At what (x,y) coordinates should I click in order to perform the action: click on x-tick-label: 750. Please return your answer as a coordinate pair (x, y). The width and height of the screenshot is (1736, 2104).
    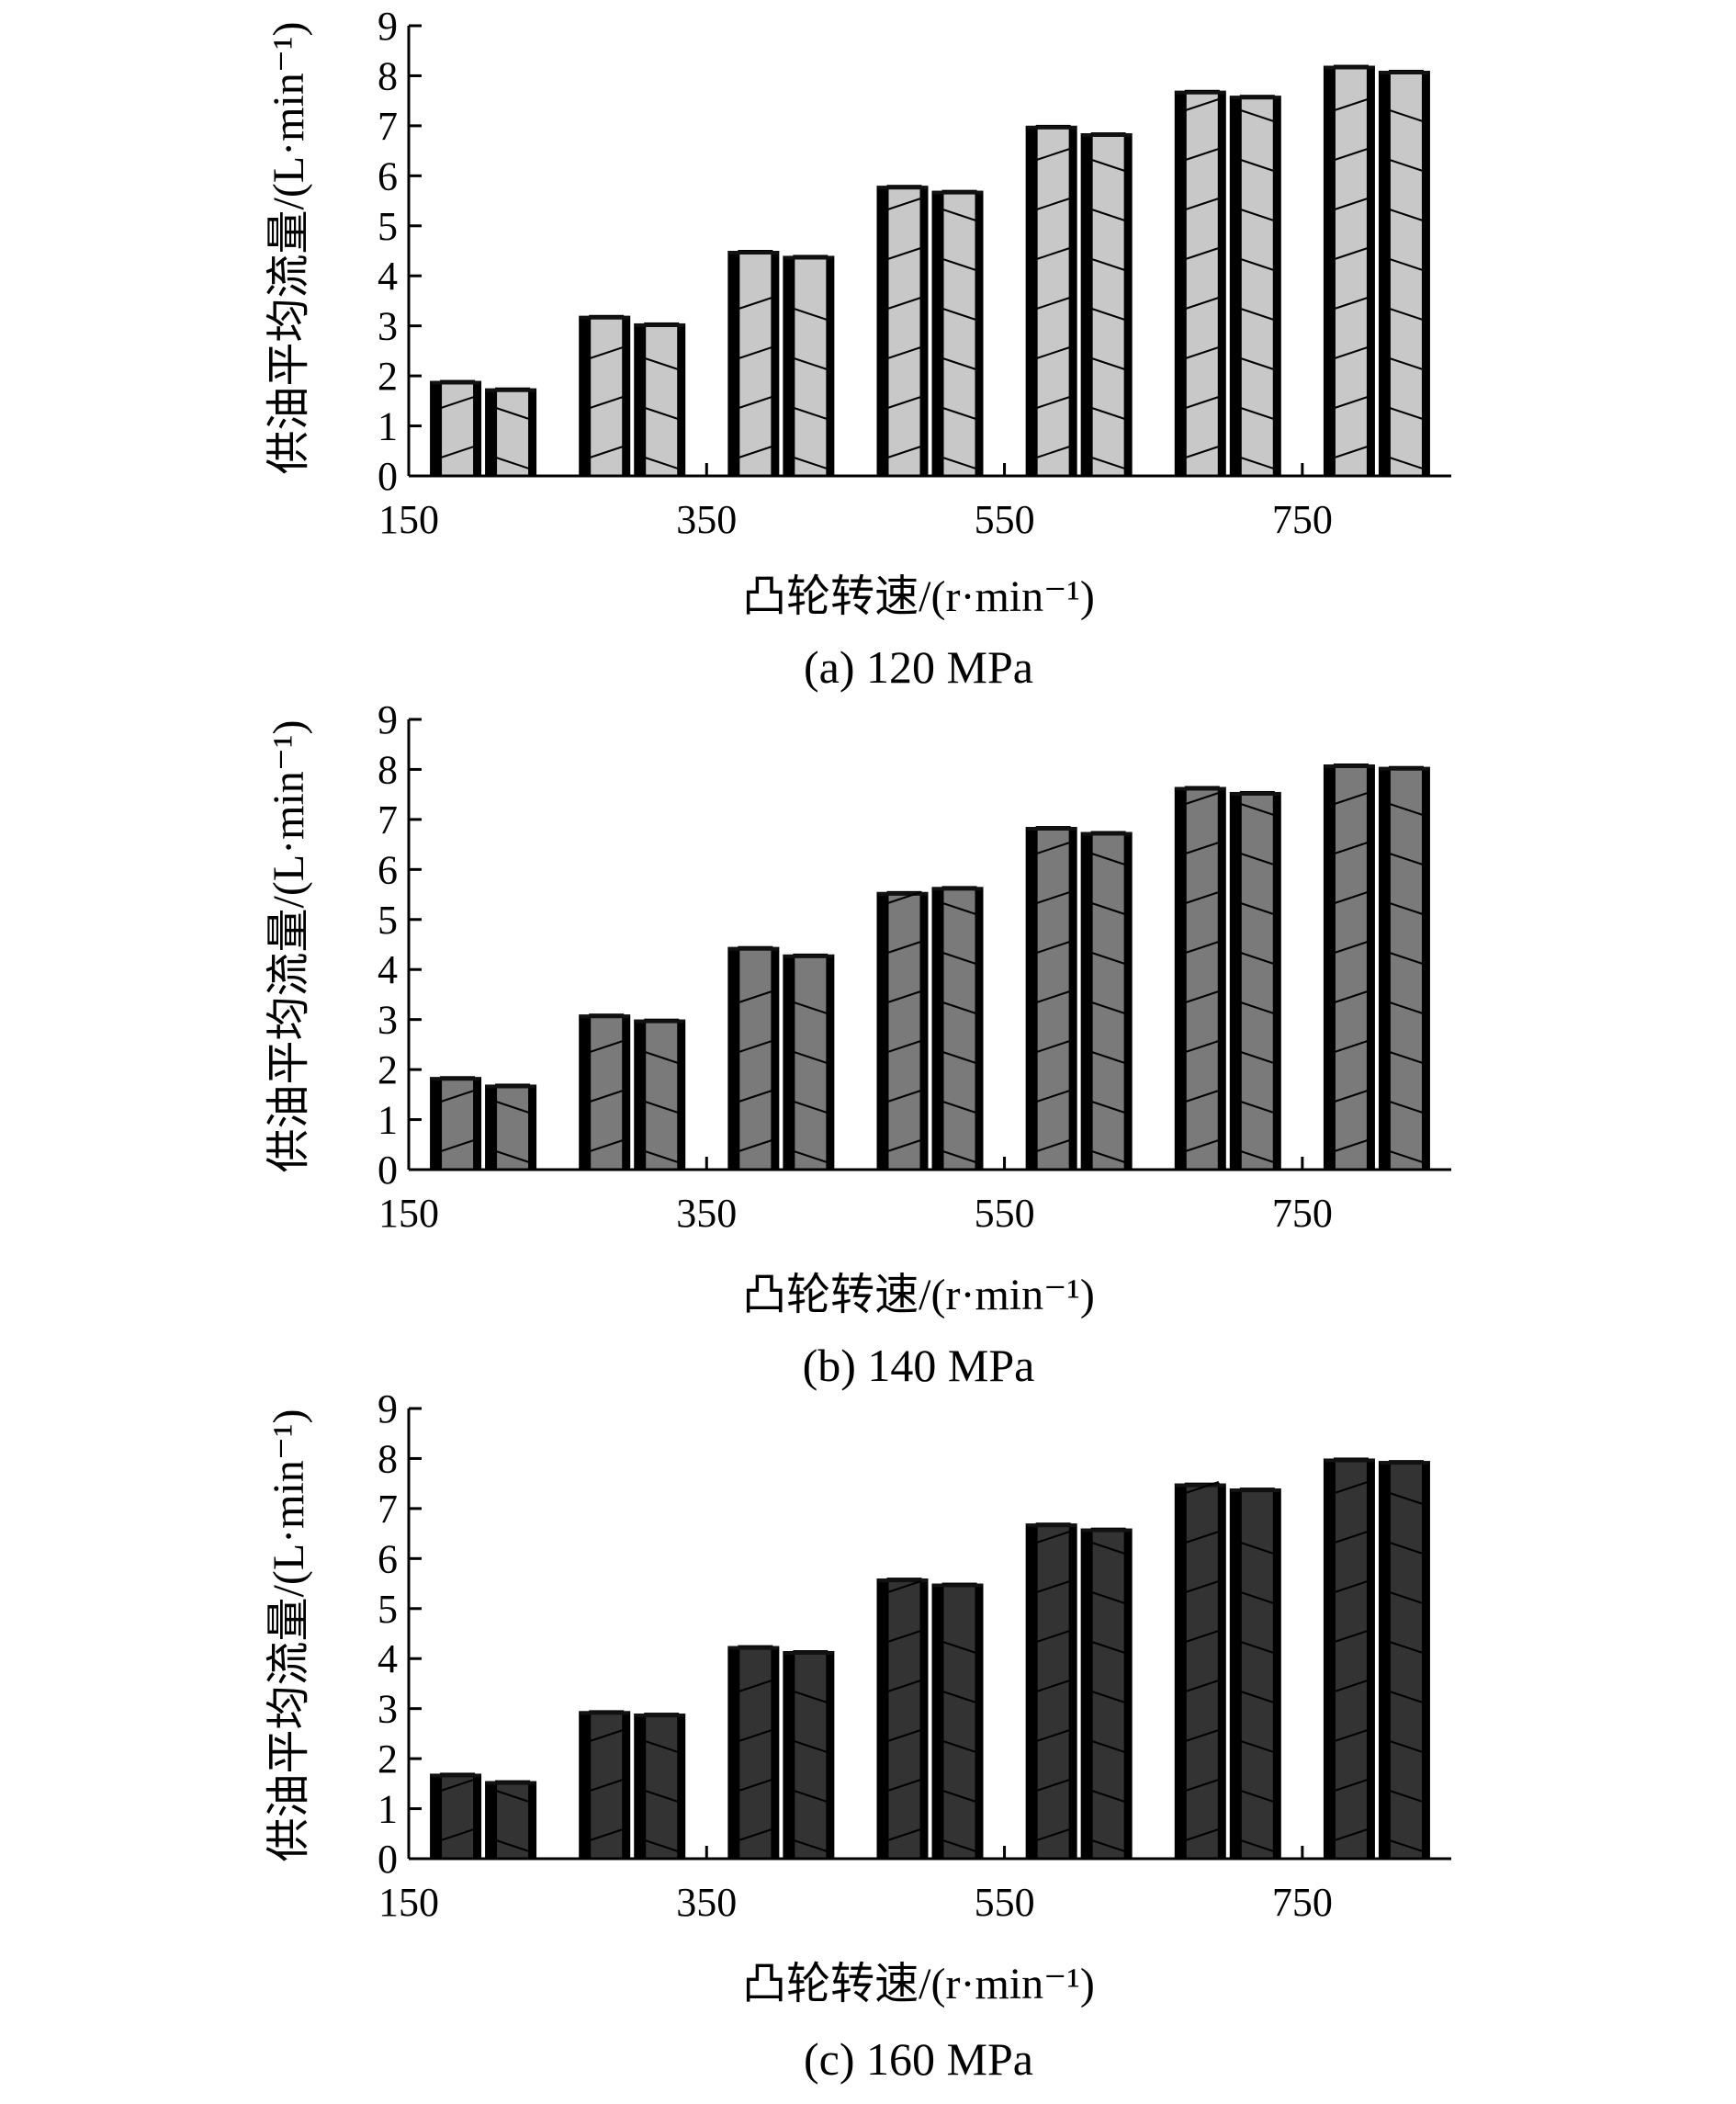
    Looking at the image, I should click on (1302, 519).